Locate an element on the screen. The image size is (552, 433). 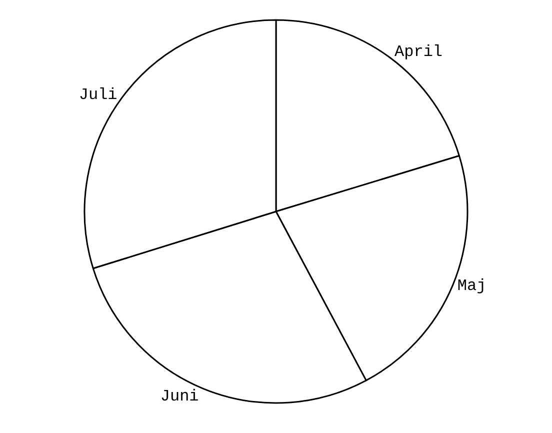
slice-label: Juli is located at coordinates (98, 95).